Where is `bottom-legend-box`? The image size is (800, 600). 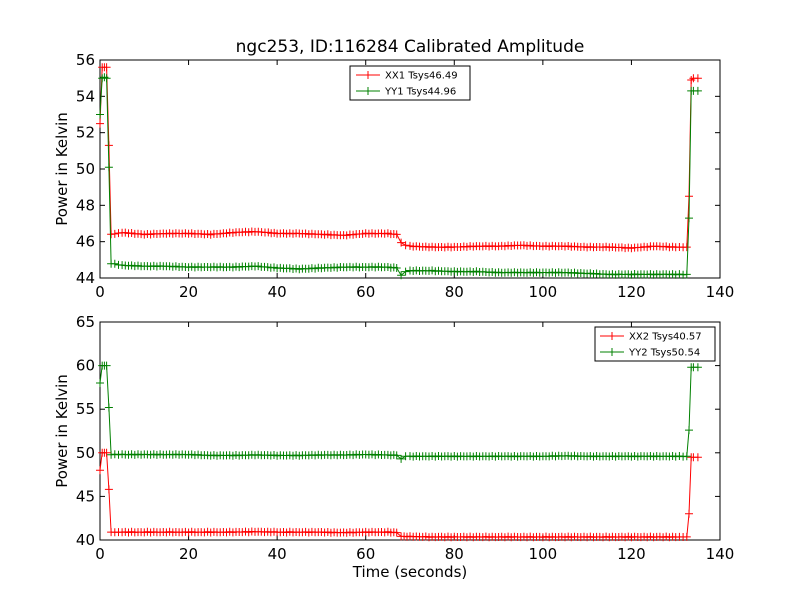
bottom-legend-box is located at coordinates (655, 344).